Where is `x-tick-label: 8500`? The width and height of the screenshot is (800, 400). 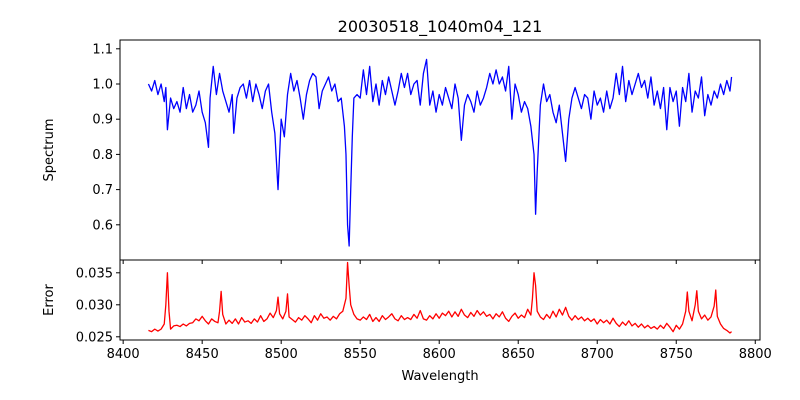
x-tick-label: 8500 is located at coordinates (281, 354).